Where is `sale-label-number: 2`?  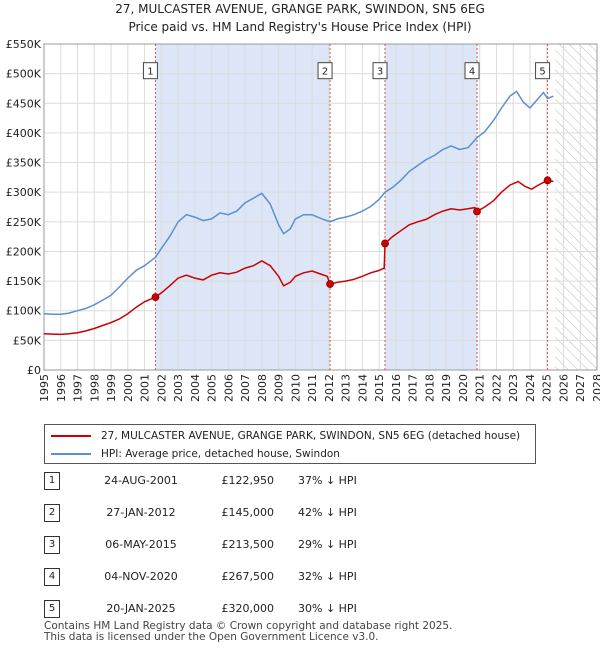 sale-label-number: 2 is located at coordinates (325, 72).